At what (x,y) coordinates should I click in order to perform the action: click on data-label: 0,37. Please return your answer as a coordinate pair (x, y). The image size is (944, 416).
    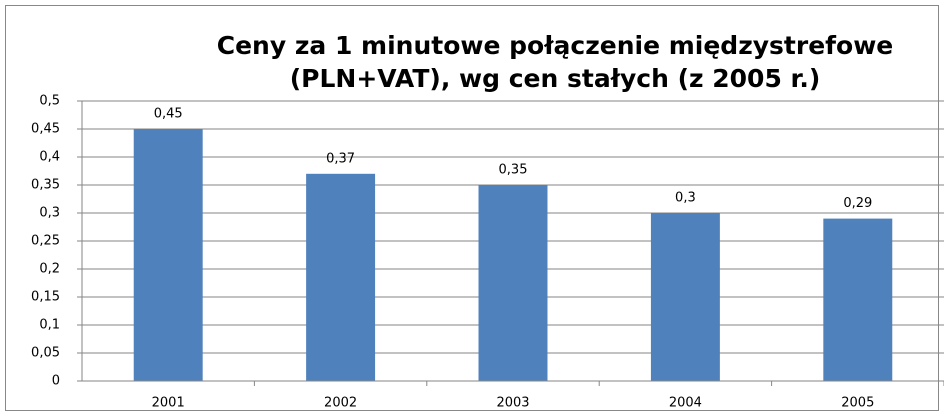
    Looking at the image, I should click on (340, 158).